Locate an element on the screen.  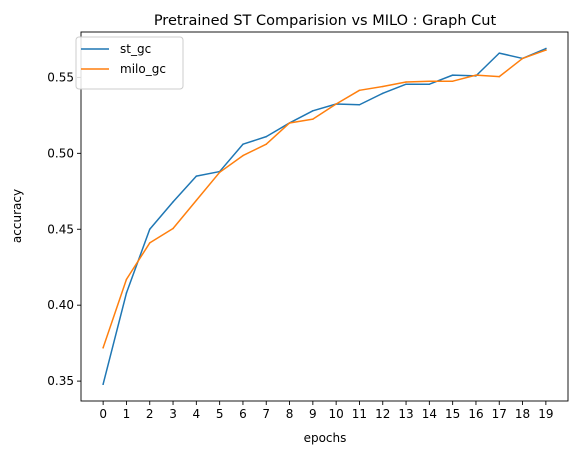
y-axis-label: accuracy is located at coordinates (17, 216).